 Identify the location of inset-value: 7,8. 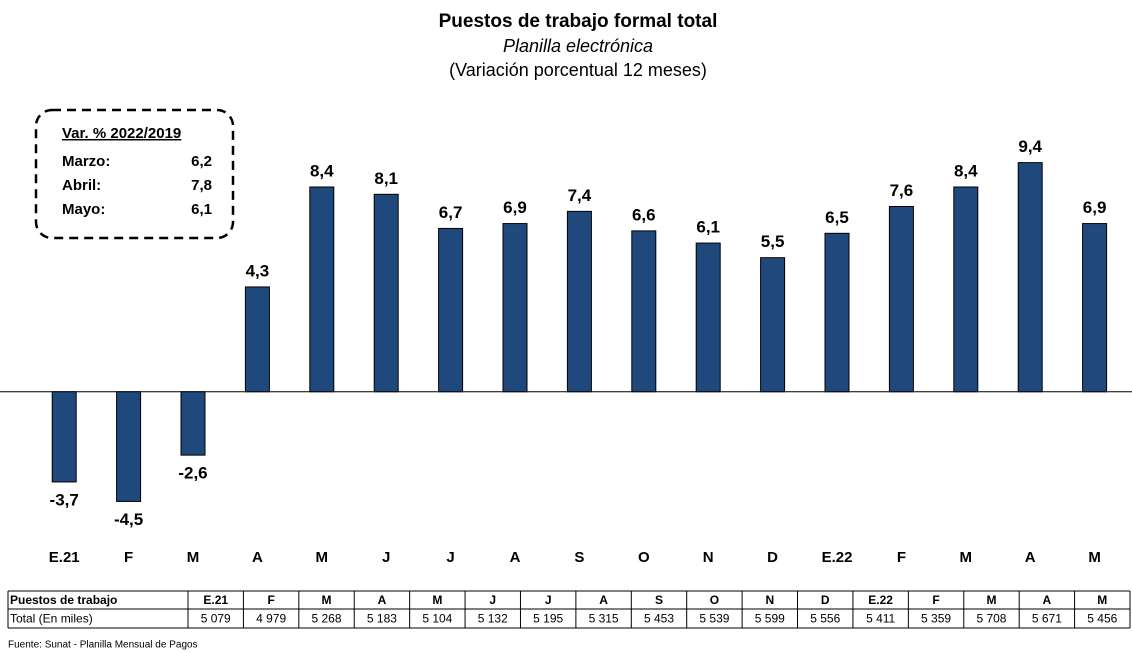
(201, 185).